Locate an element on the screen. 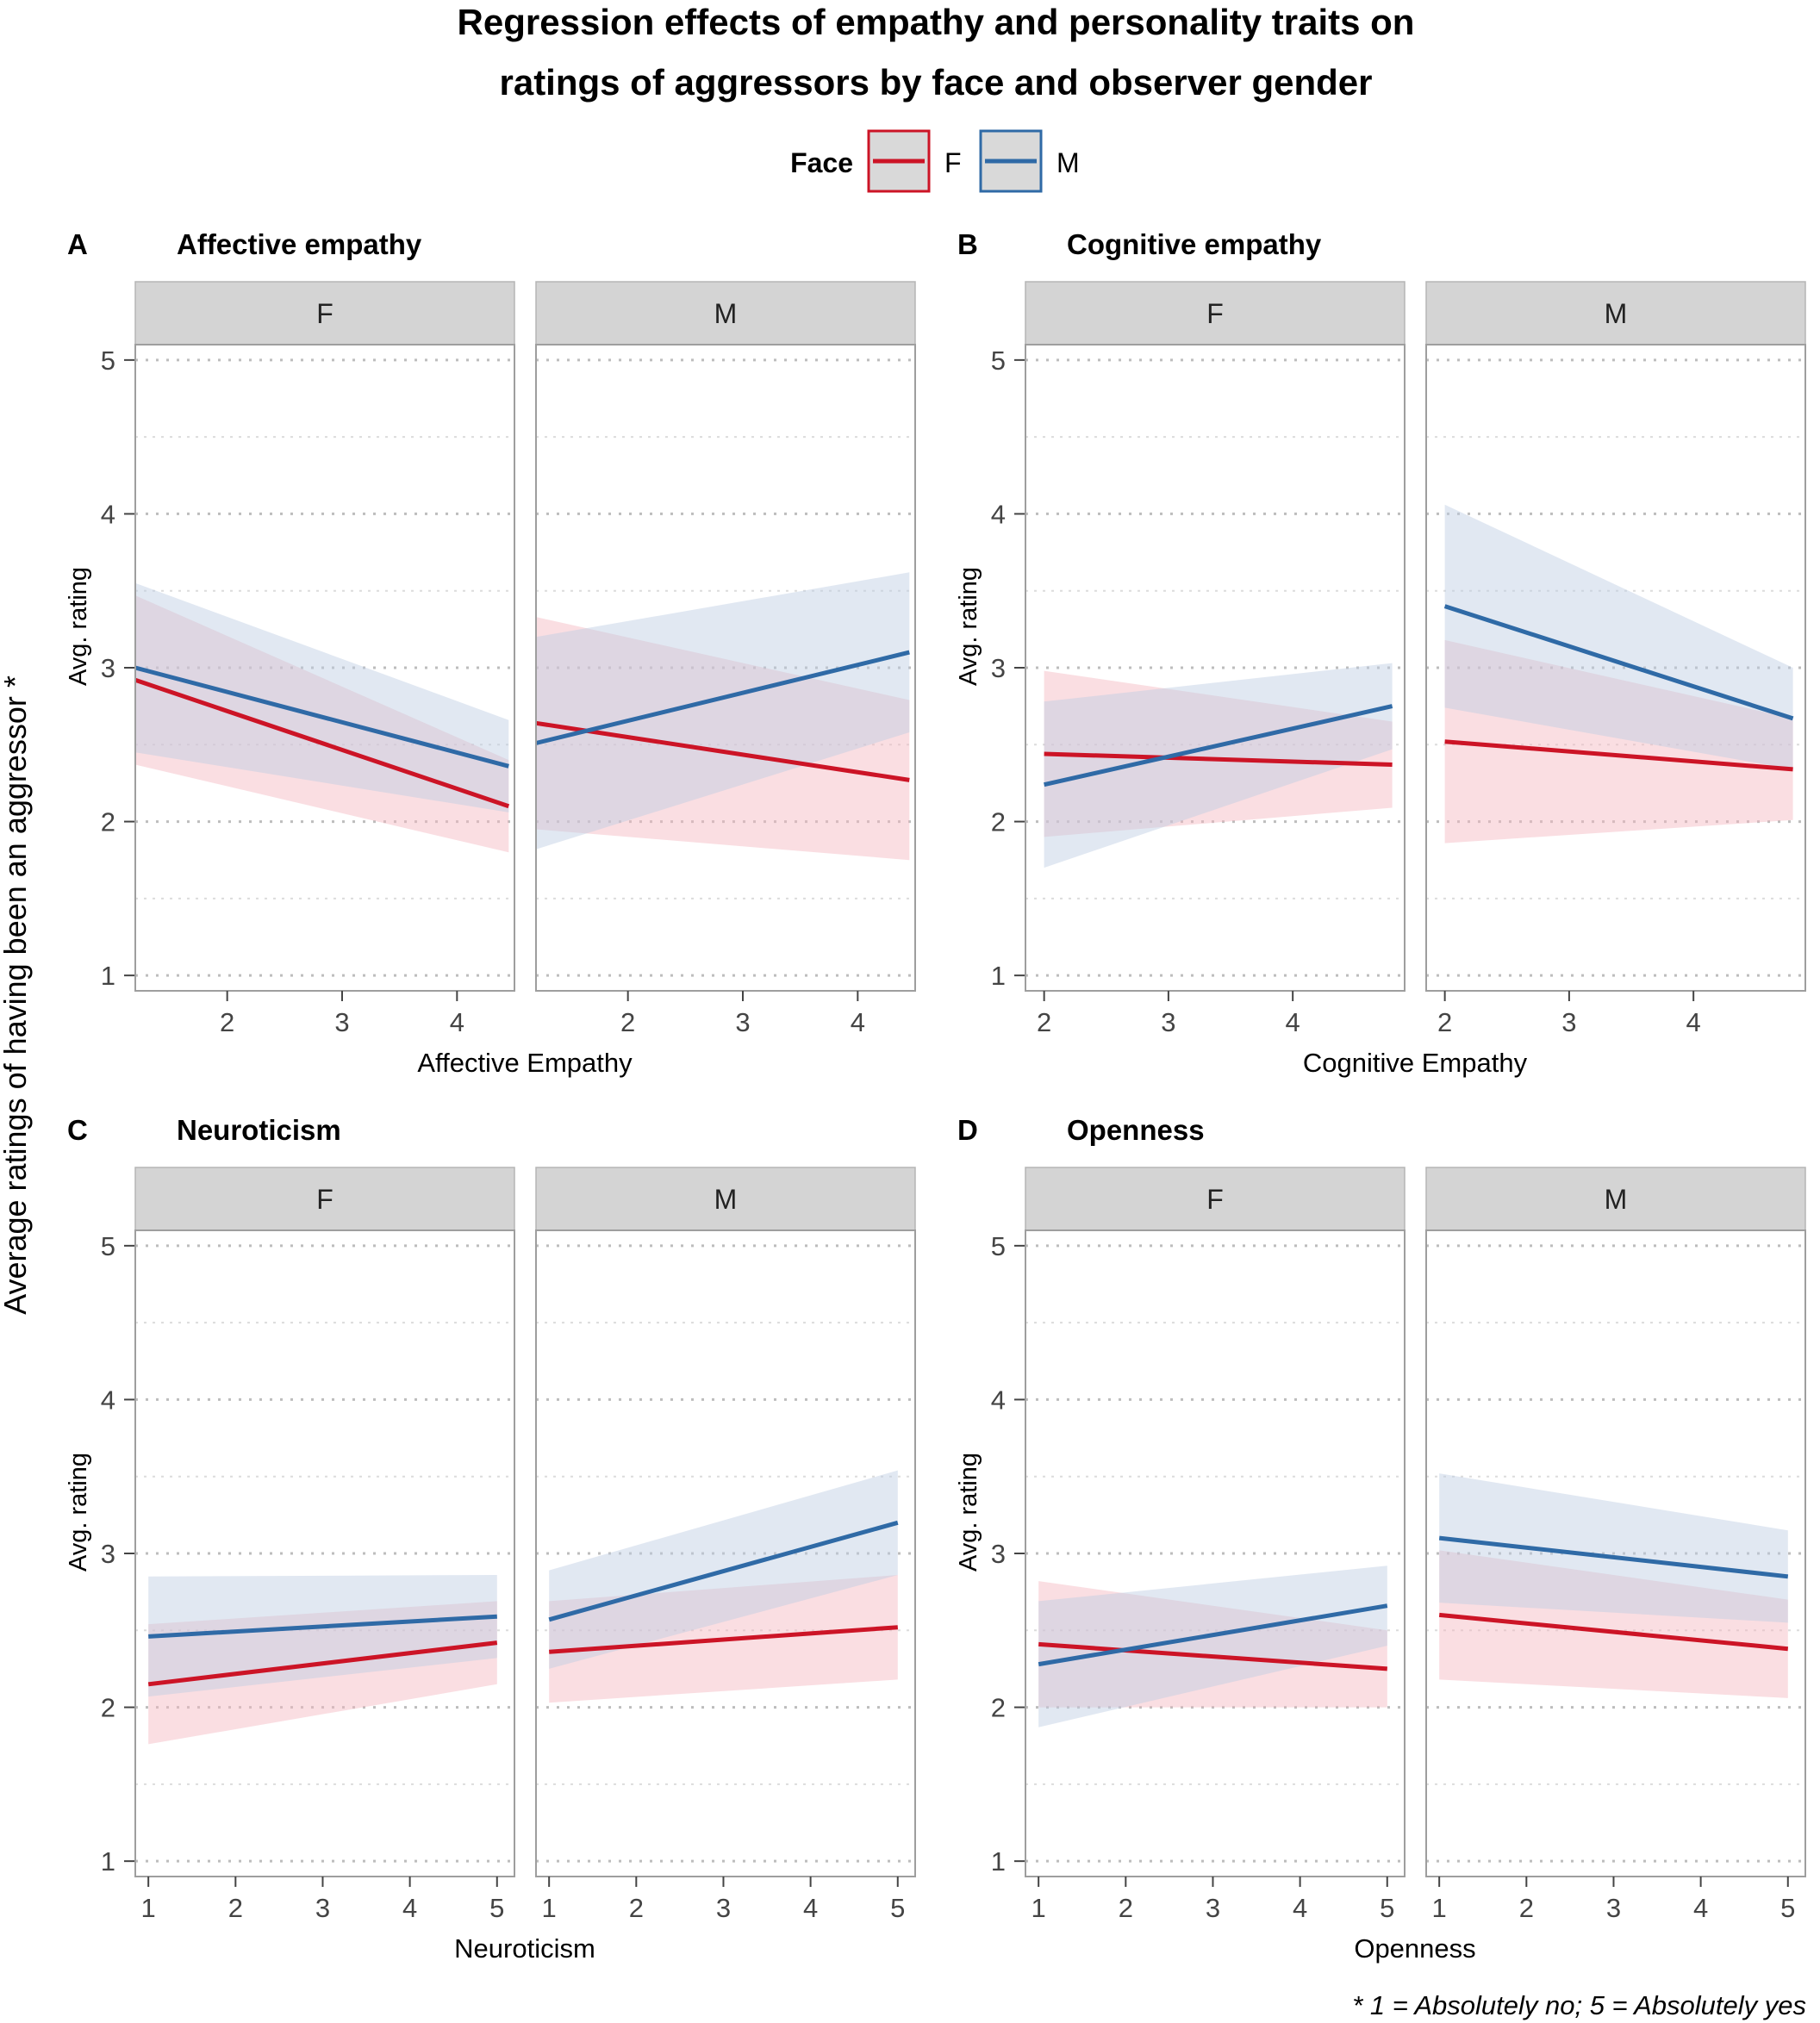  panel-c-facet-f-line-f is located at coordinates (322, 1664).